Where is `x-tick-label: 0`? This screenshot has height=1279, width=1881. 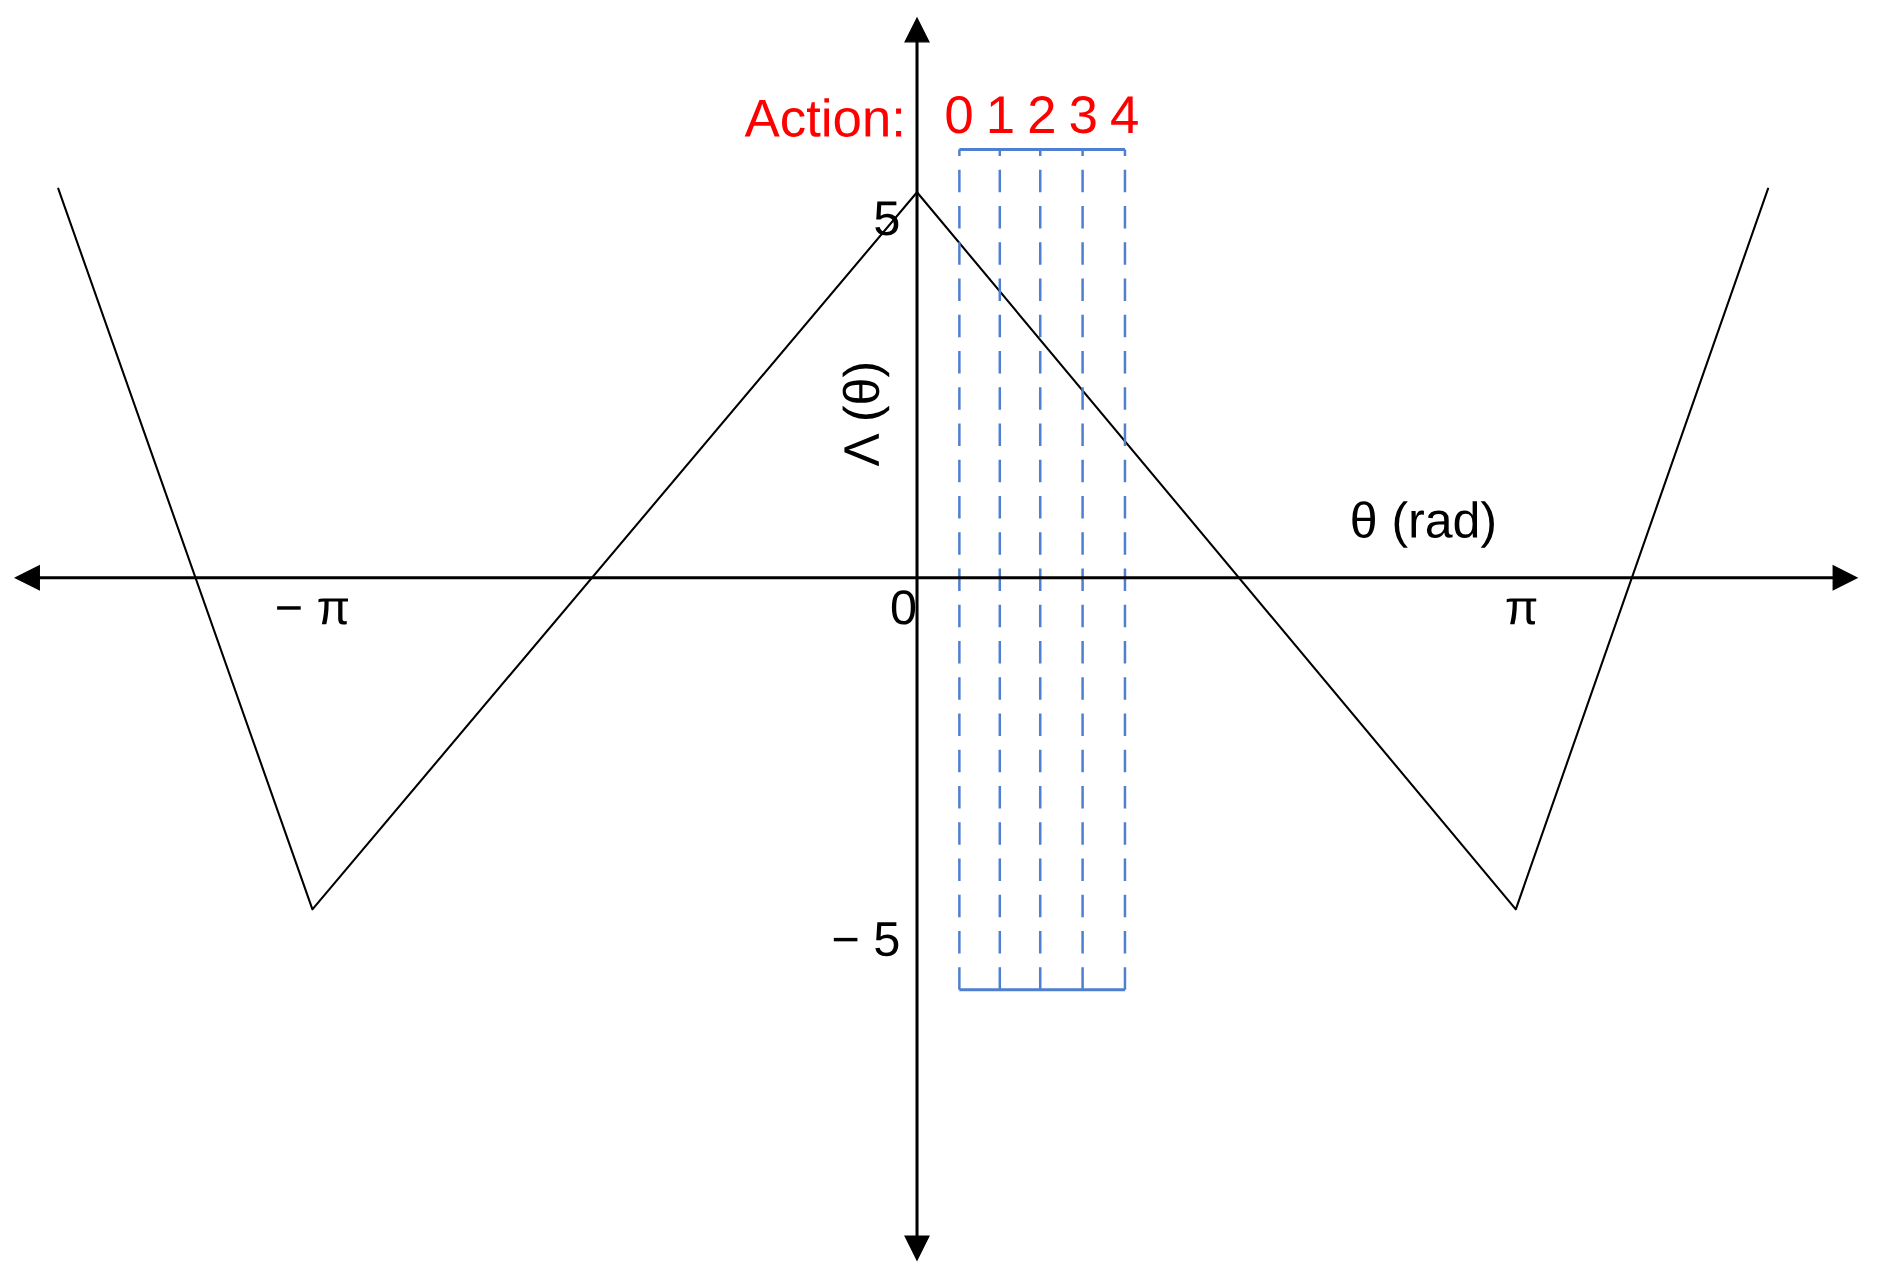
x-tick-label: 0 is located at coordinates (903, 607).